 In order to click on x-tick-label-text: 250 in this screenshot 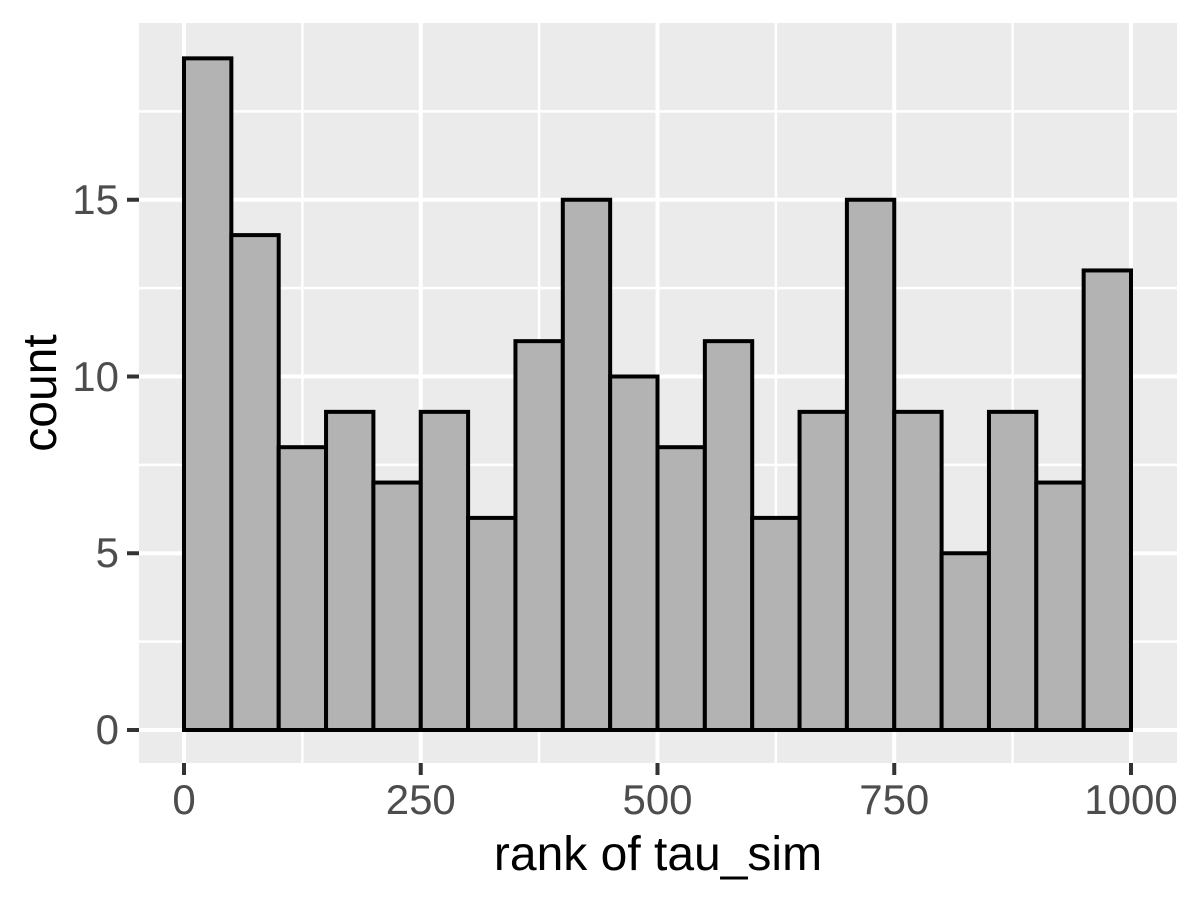, I will do `click(420, 799)`.